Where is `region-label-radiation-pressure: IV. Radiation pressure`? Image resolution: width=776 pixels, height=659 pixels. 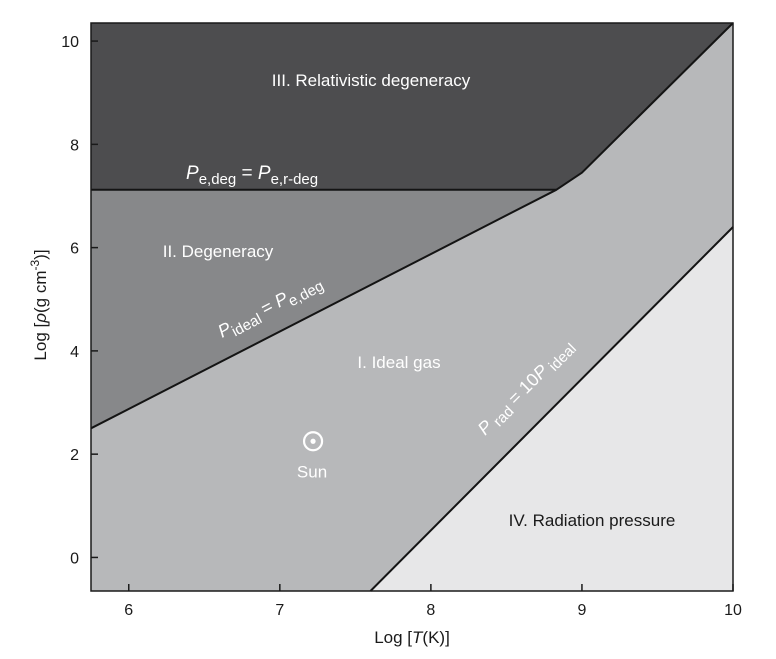 region-label-radiation-pressure: IV. Radiation pressure is located at coordinates (592, 520).